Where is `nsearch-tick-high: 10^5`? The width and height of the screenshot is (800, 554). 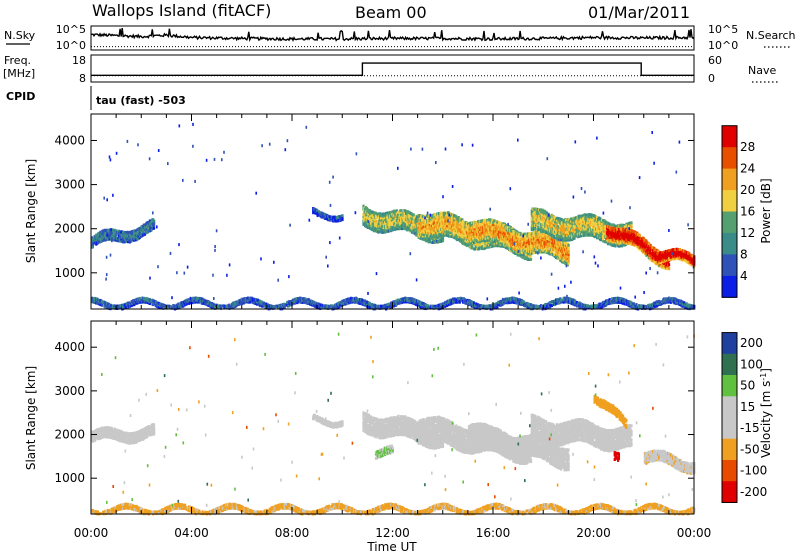 nsearch-tick-high: 10^5 is located at coordinates (723, 29).